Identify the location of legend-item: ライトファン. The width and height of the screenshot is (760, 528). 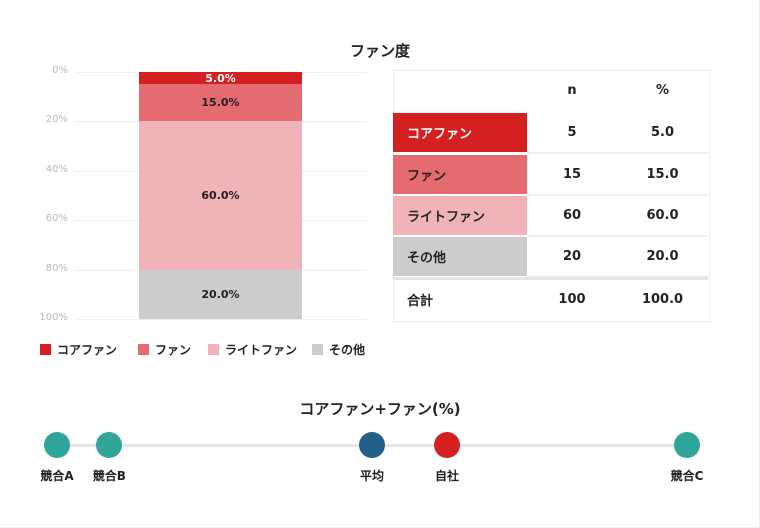
(252, 349).